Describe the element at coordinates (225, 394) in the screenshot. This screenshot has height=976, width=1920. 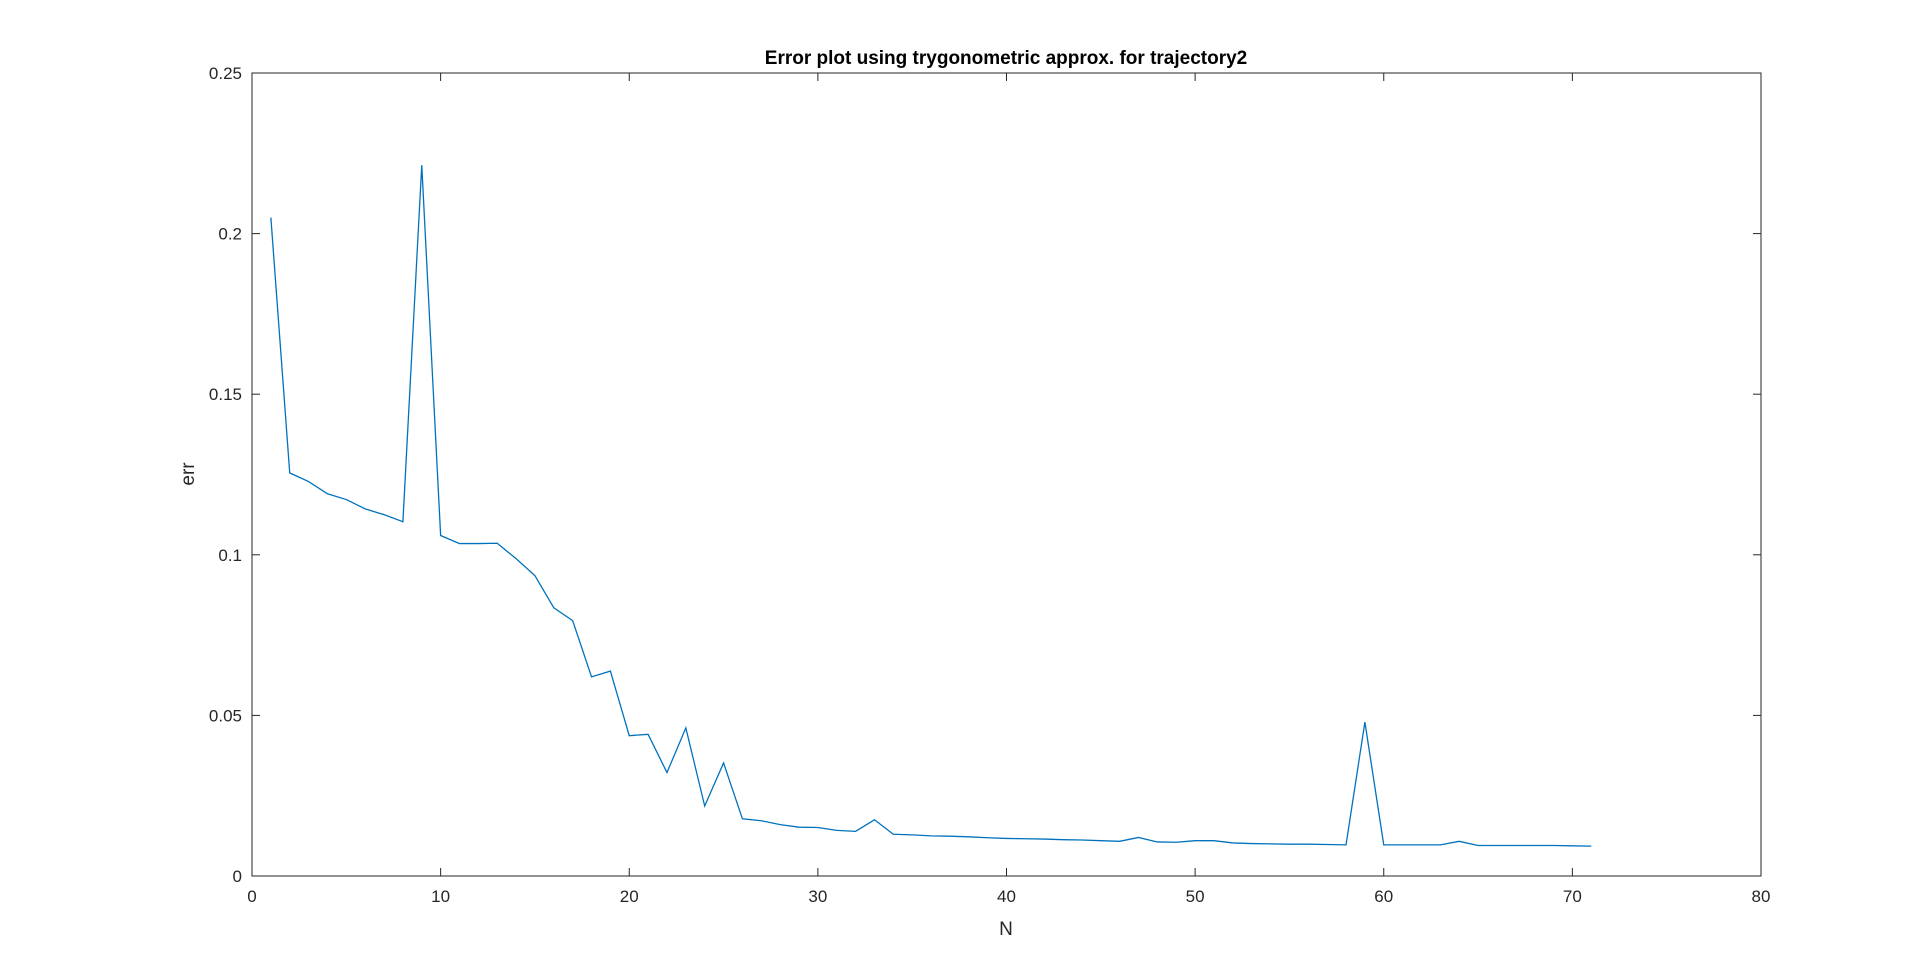
I see `y-tick-label: 0.15` at that location.